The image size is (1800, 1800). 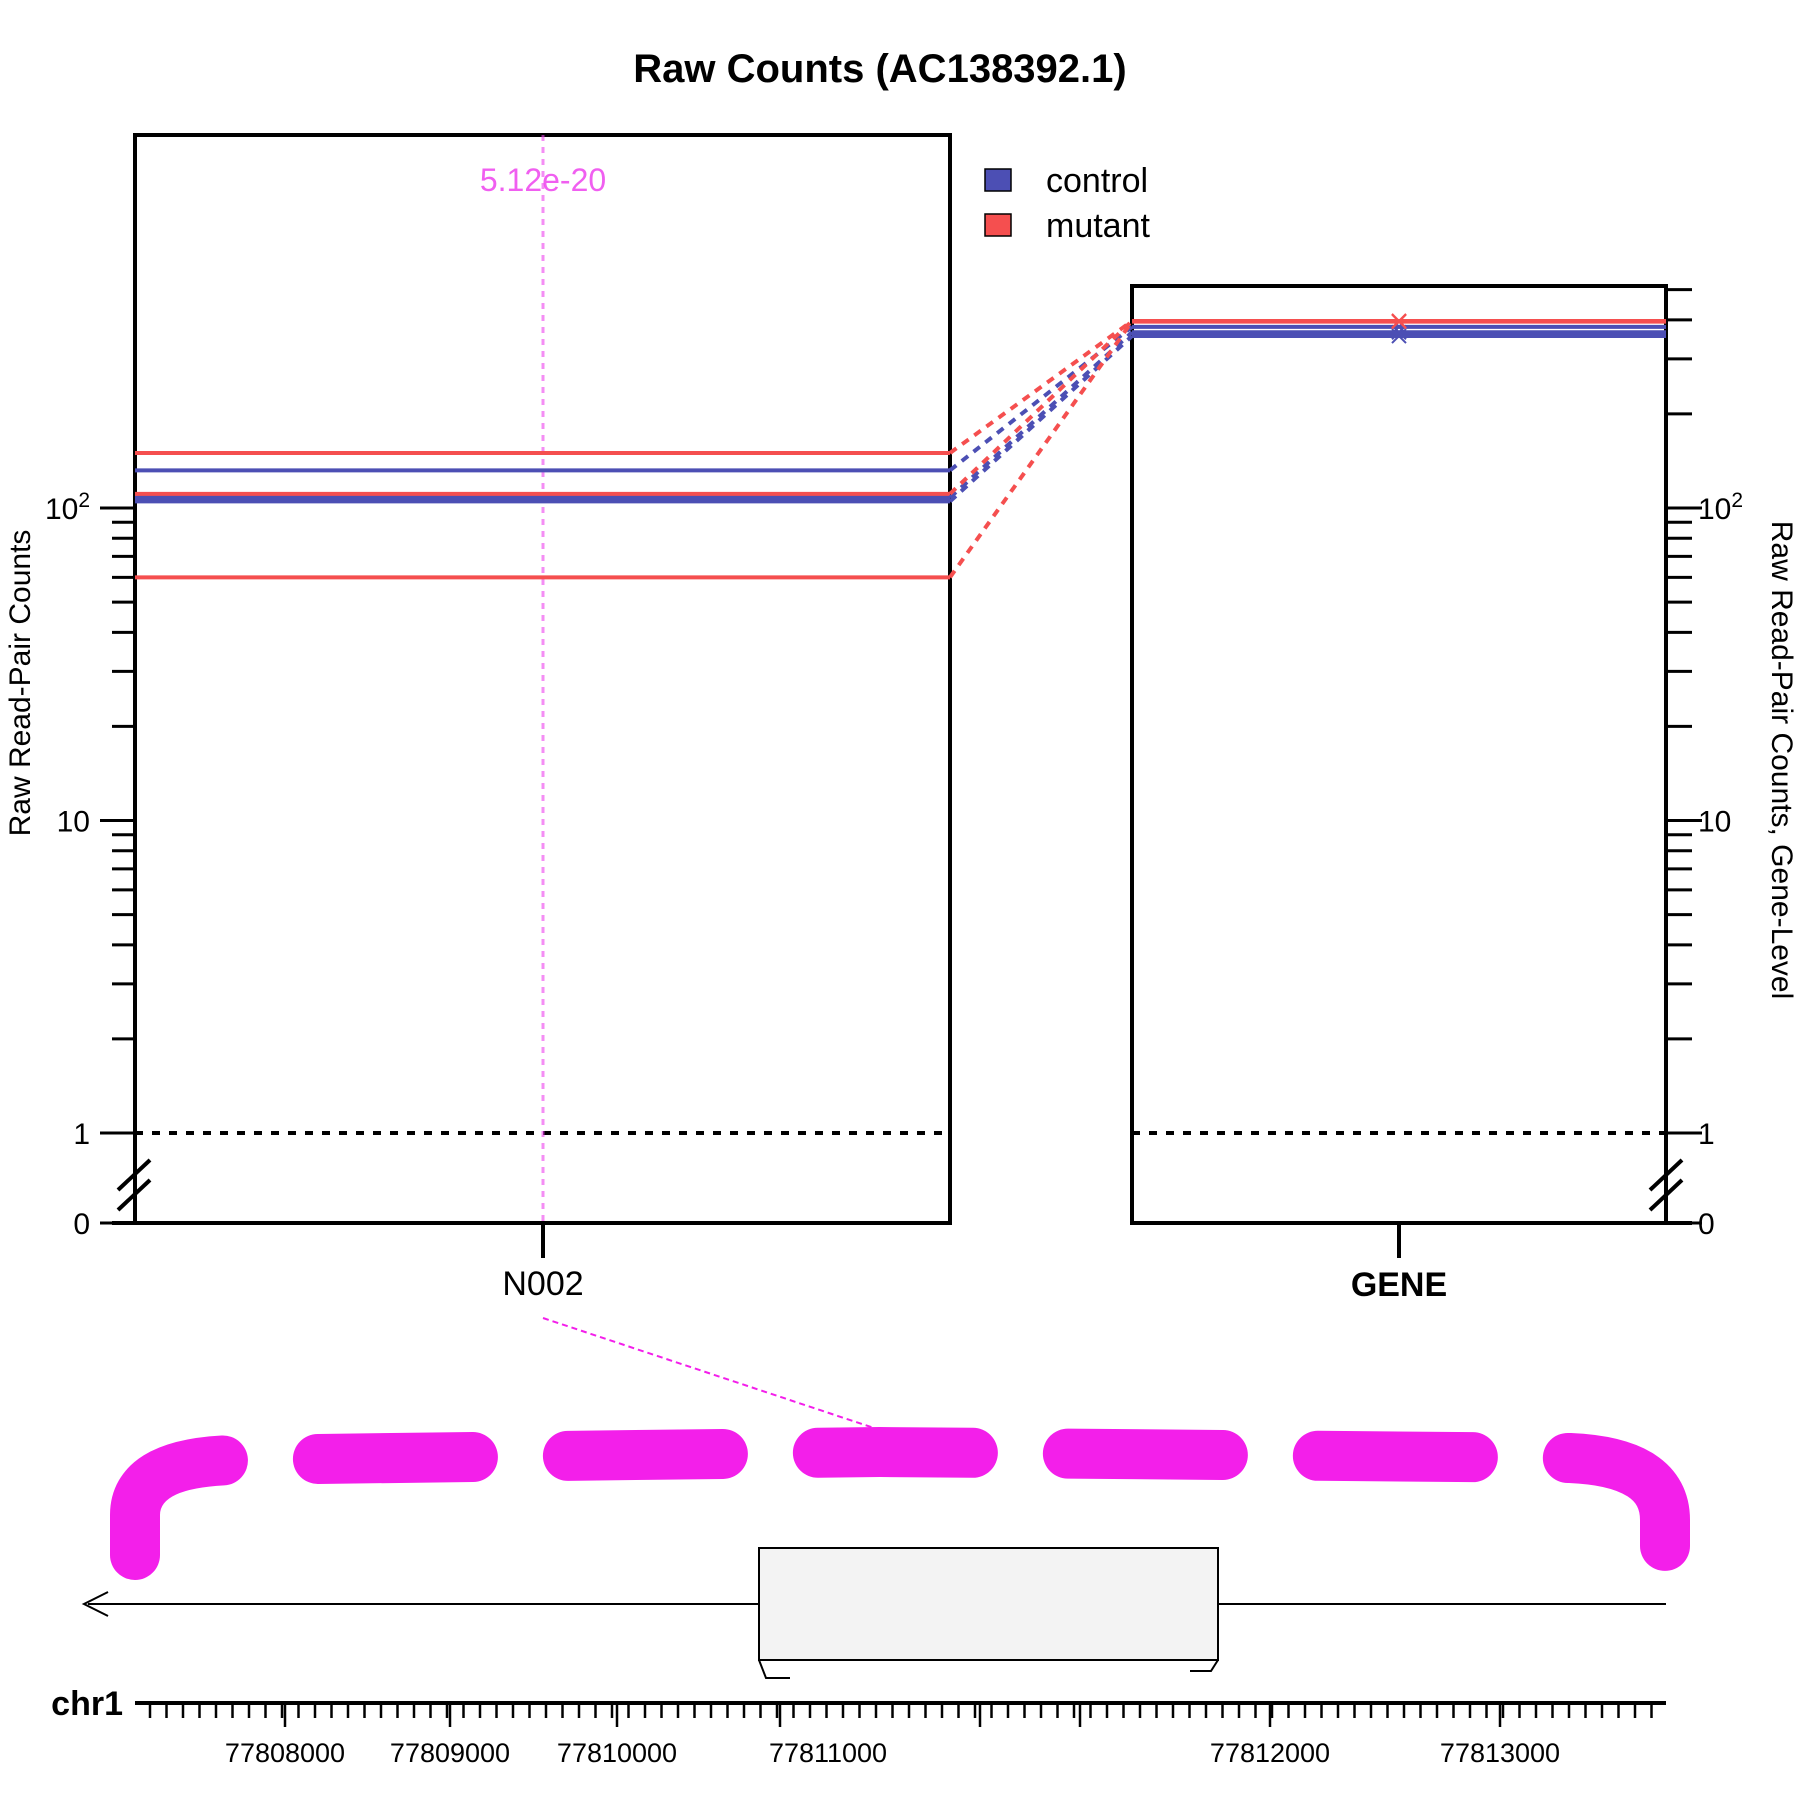 I want to click on chromosome-label: chr1, so click(x=87, y=1704).